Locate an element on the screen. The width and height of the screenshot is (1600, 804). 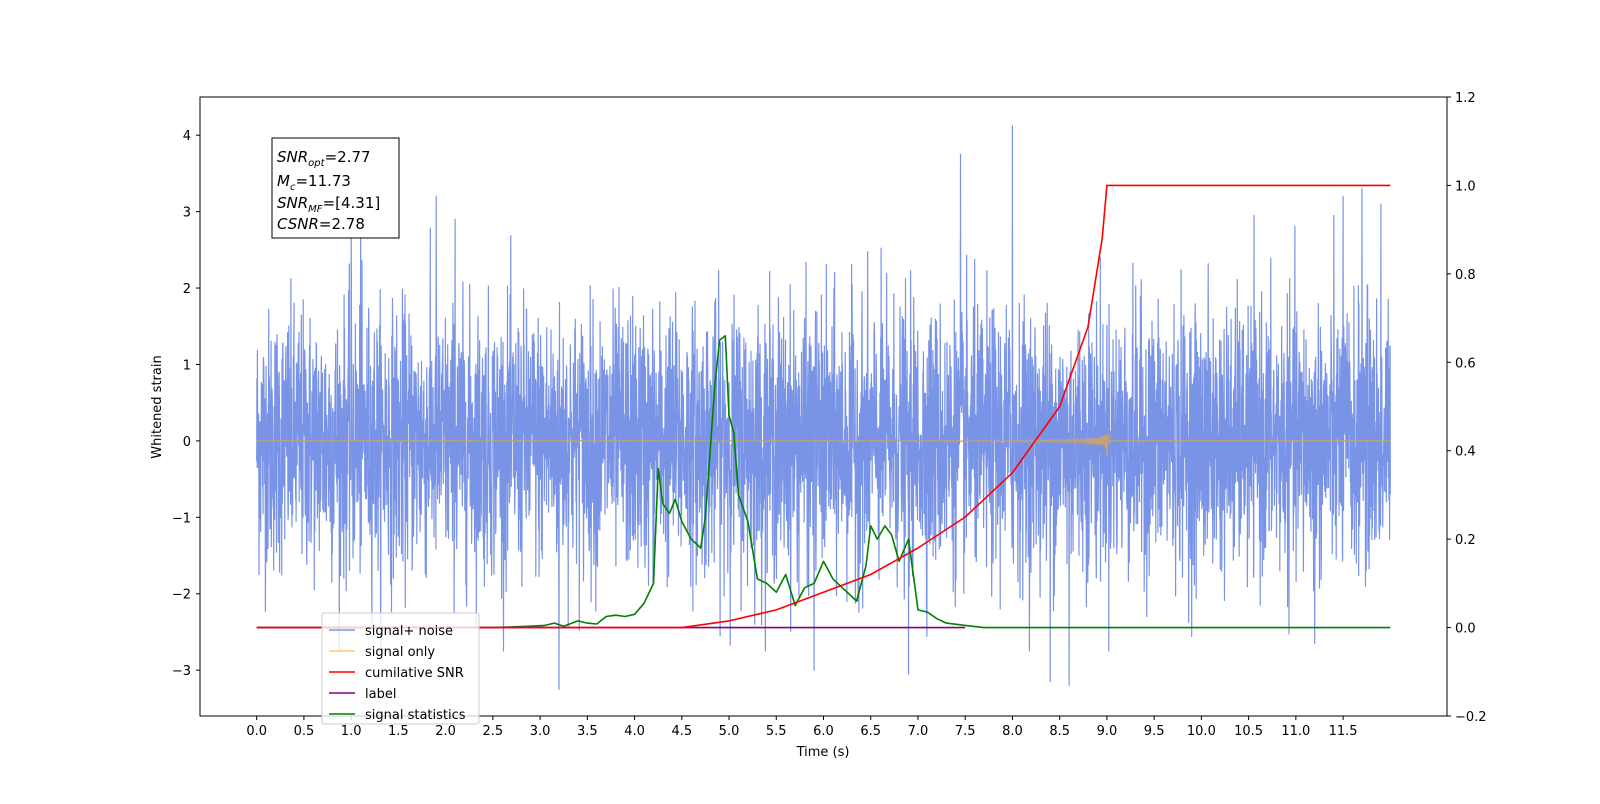
y2-tick-label: −0.2 is located at coordinates (1471, 717).